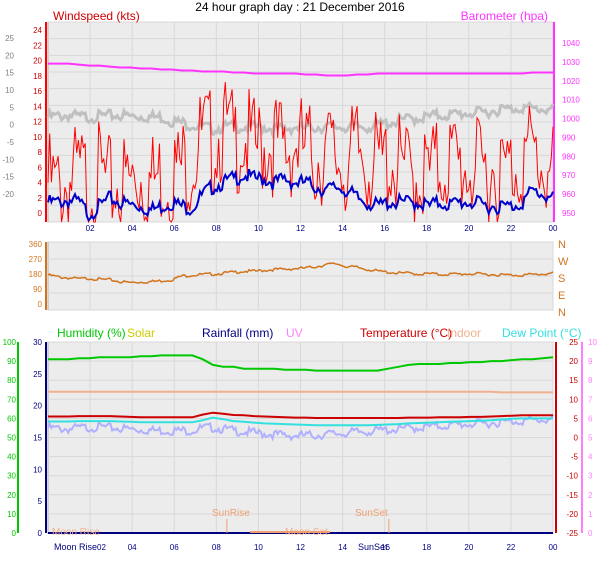 The image size is (608, 561). What do you see at coordinates (571, 81) in the screenshot?
I see `tick-label: 1020` at bounding box center [571, 81].